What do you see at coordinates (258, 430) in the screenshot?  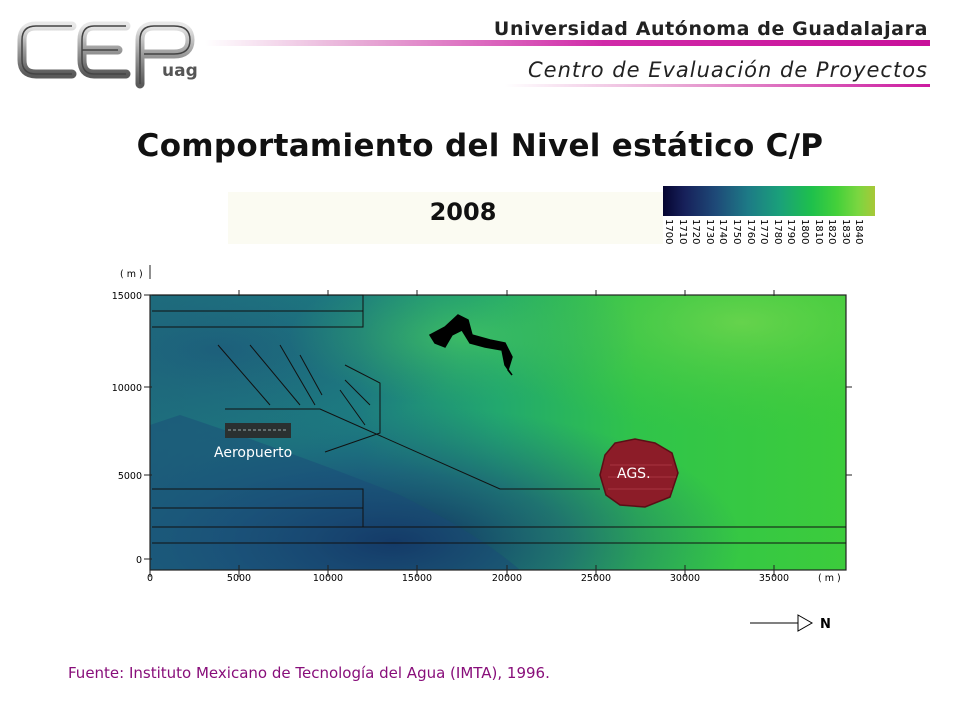 I see `airport-marker` at bounding box center [258, 430].